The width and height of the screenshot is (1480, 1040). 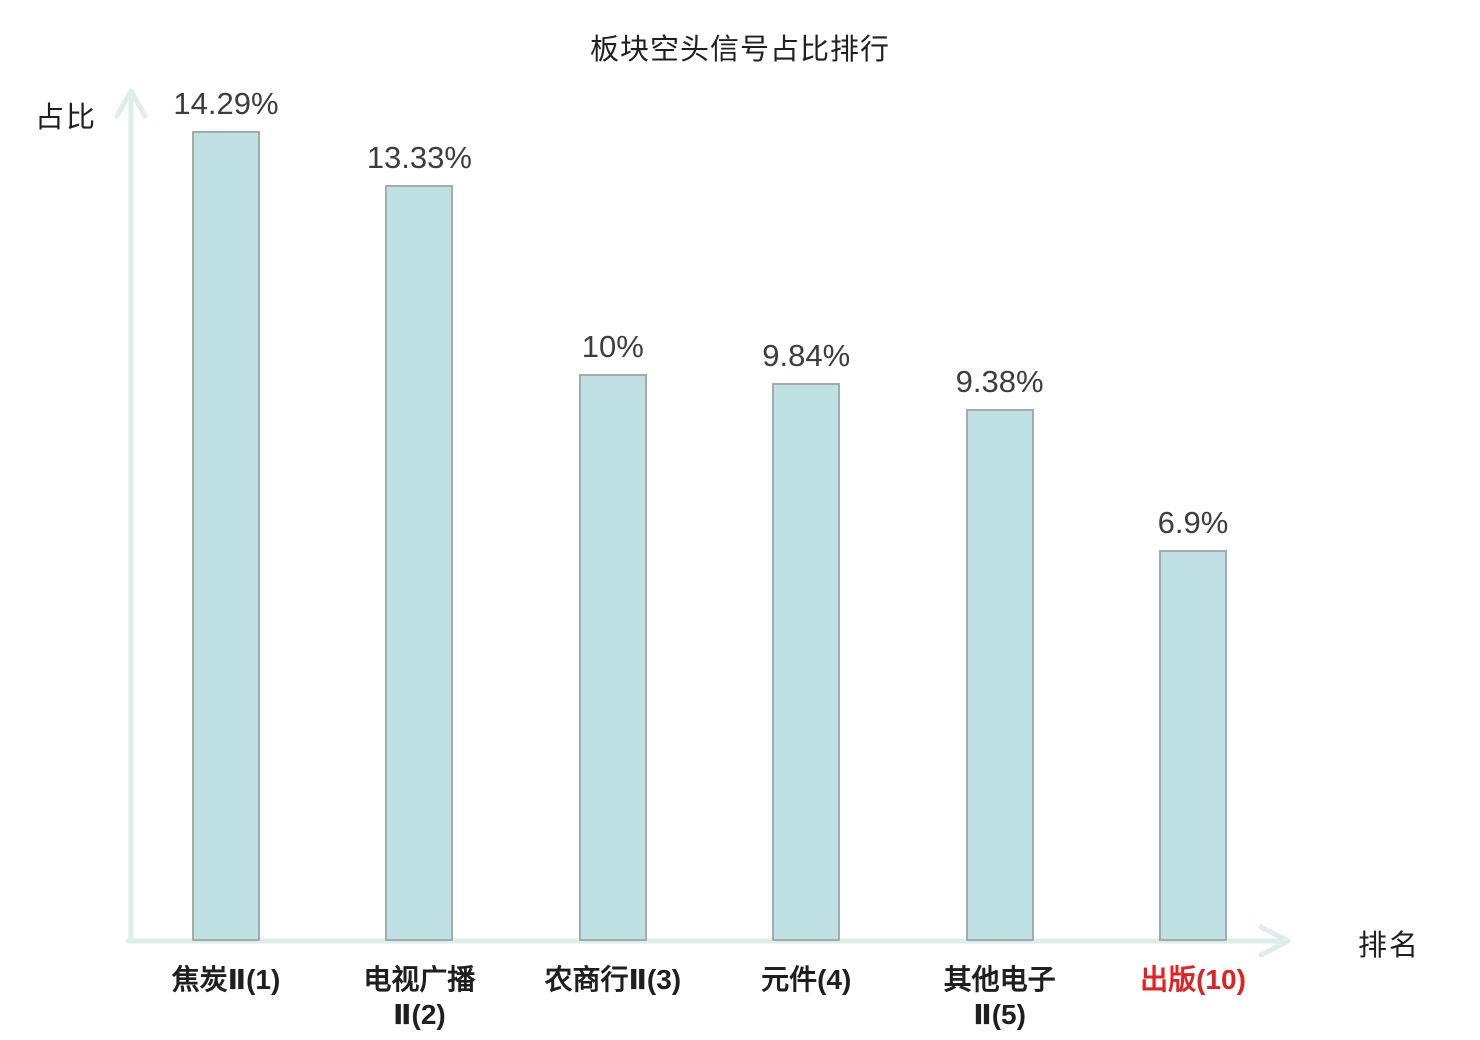 What do you see at coordinates (419, 1014) in the screenshot?
I see `bar-category-line: Ⅱ(2)` at bounding box center [419, 1014].